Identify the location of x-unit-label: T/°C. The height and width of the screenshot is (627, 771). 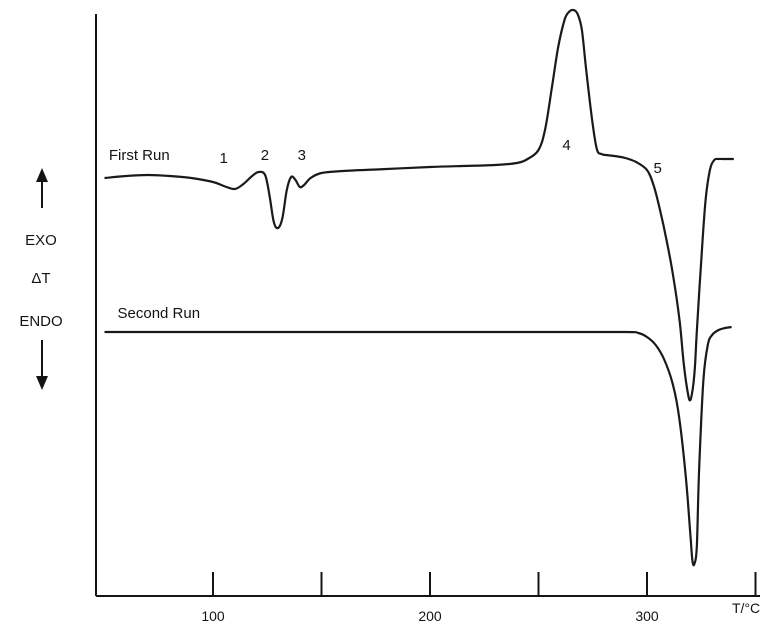
(746, 608).